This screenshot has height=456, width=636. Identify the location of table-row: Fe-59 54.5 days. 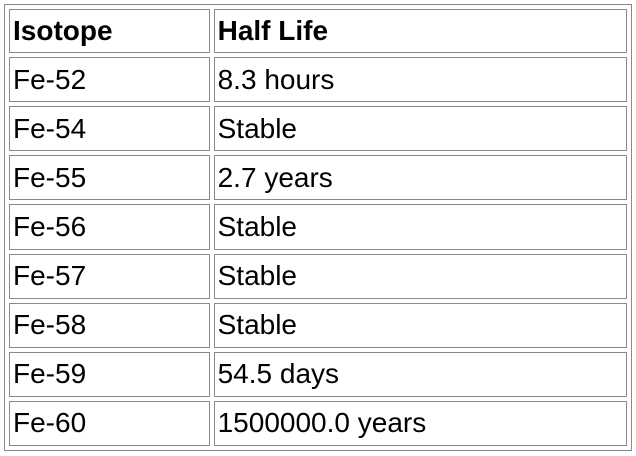
(318, 374).